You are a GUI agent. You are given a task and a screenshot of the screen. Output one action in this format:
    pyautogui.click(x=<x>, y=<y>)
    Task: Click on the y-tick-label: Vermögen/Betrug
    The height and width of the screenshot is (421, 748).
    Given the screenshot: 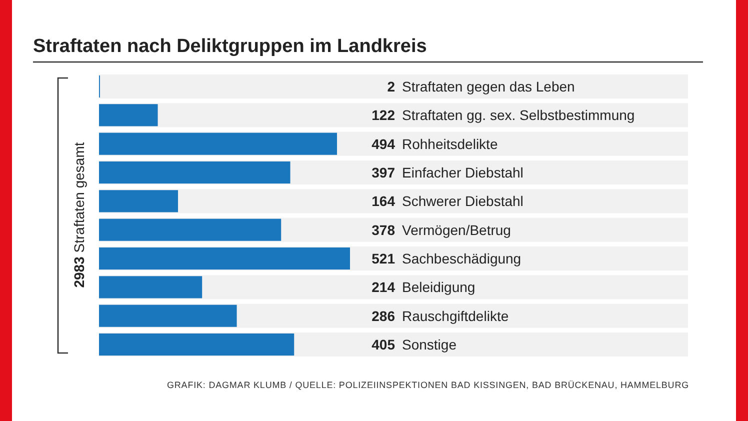 What is the action you would take?
    pyautogui.click(x=456, y=230)
    